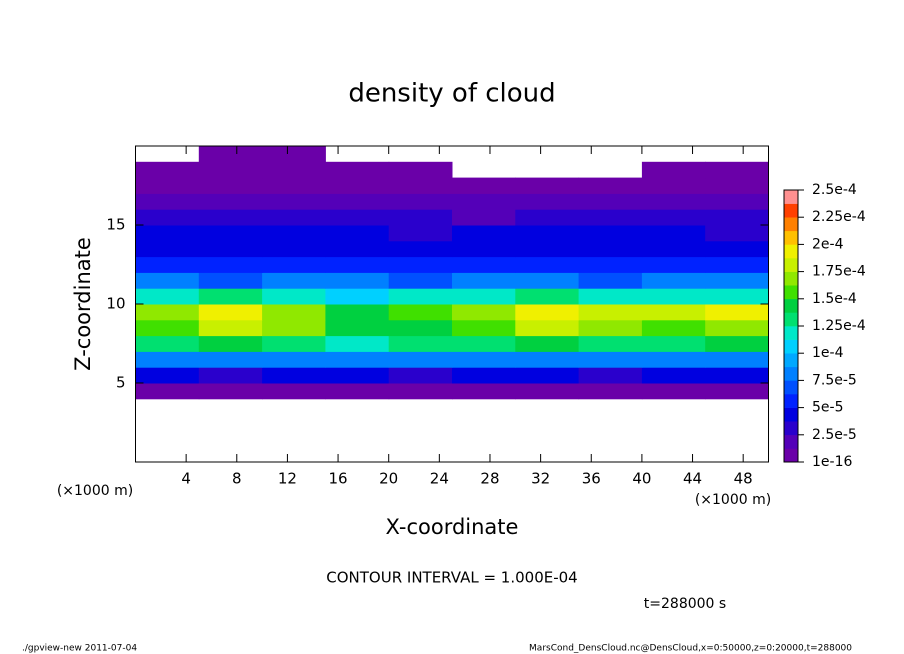  What do you see at coordinates (839, 272) in the screenshot?
I see `colorbar-label: 1.75e-4` at bounding box center [839, 272].